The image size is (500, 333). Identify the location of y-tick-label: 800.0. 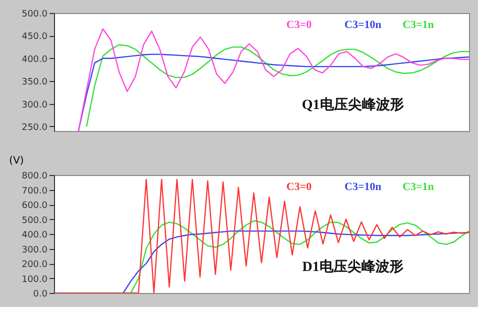
(35, 177).